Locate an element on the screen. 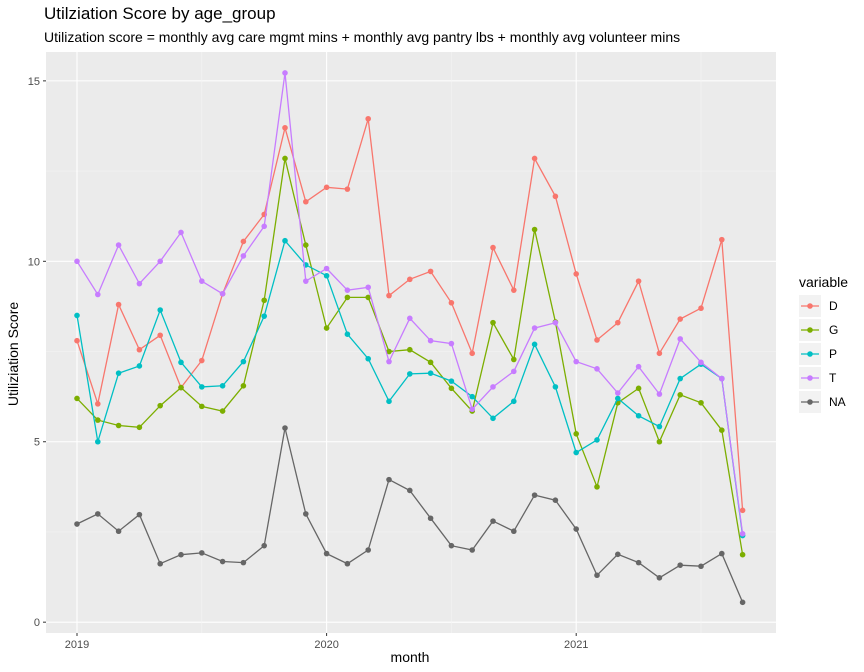 This screenshot has height=672, width=864. legend-label: P is located at coordinates (833, 354).